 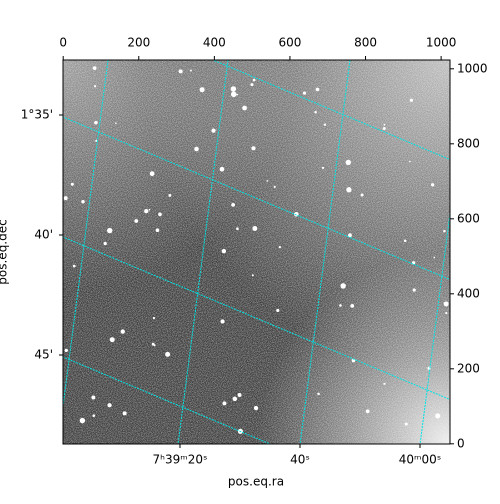 What do you see at coordinates (468, 218) in the screenshot?
I see `y-tick-label: 600` at bounding box center [468, 218].